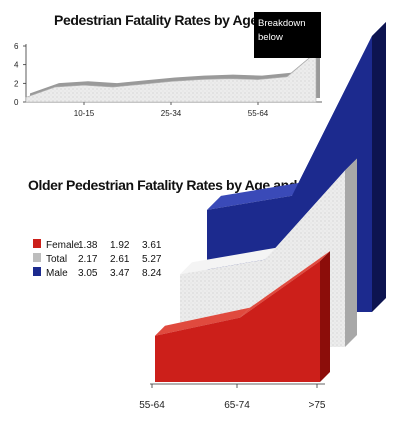  Describe the element at coordinates (37, 271) in the screenshot. I see `legend-swatch-male` at that location.